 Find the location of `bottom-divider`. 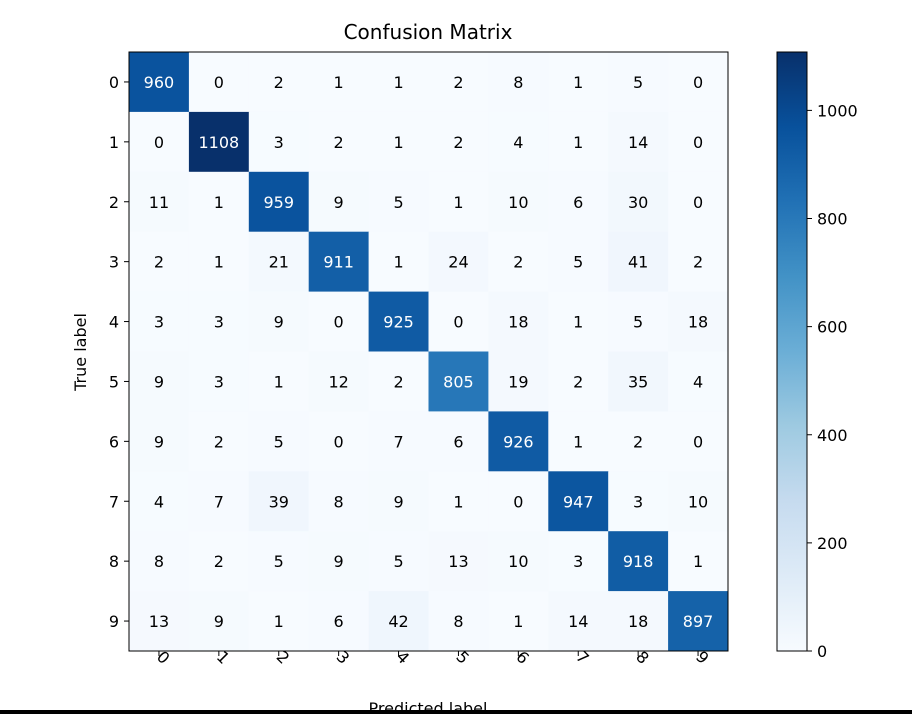

bottom-divider is located at coordinates (456, 712).